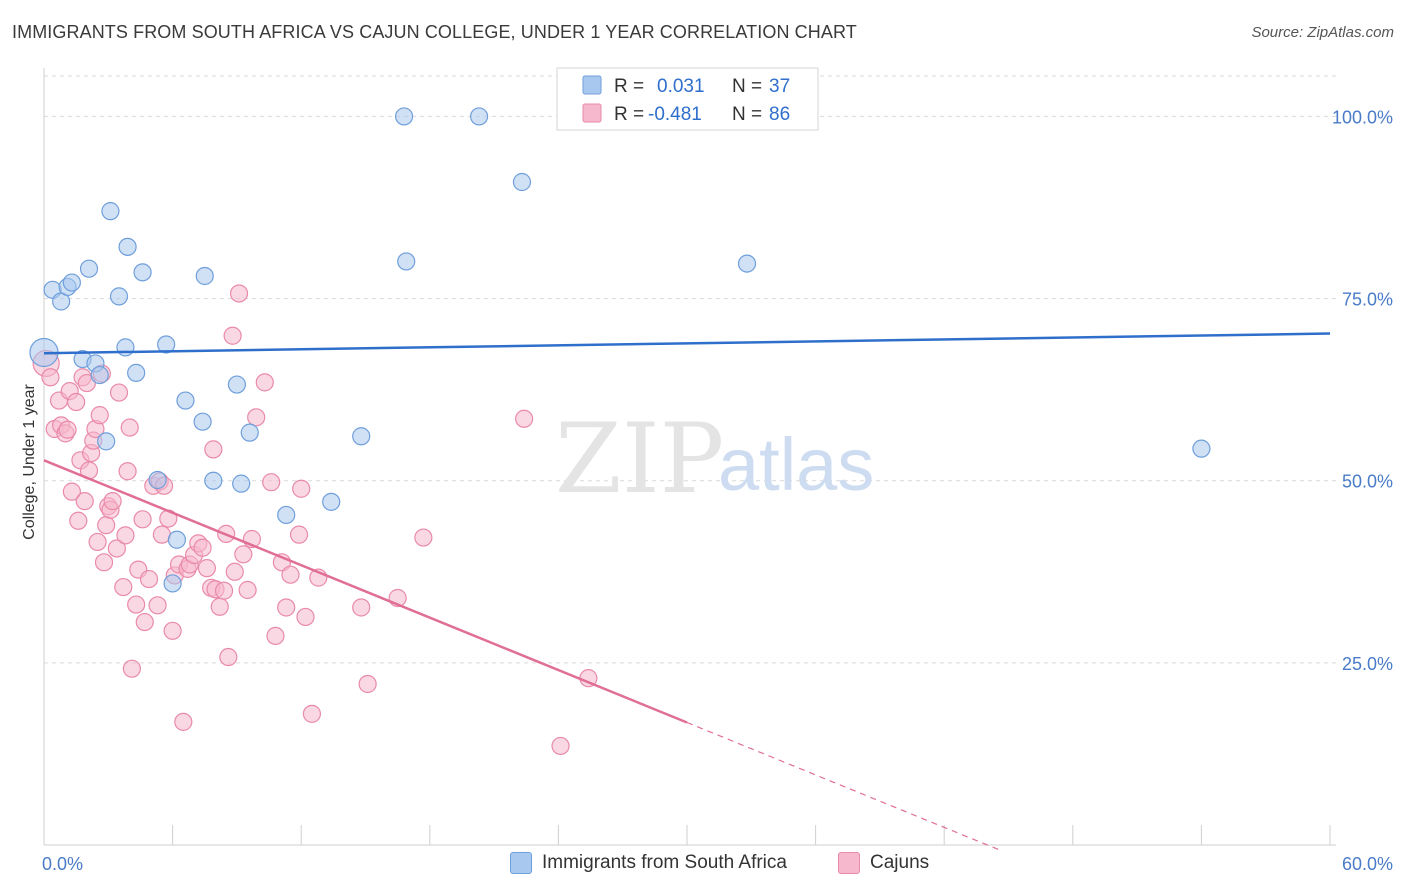 Image resolution: width=1406 pixels, height=892 pixels. I want to click on cajuns-trend-line, so click(365, 591).